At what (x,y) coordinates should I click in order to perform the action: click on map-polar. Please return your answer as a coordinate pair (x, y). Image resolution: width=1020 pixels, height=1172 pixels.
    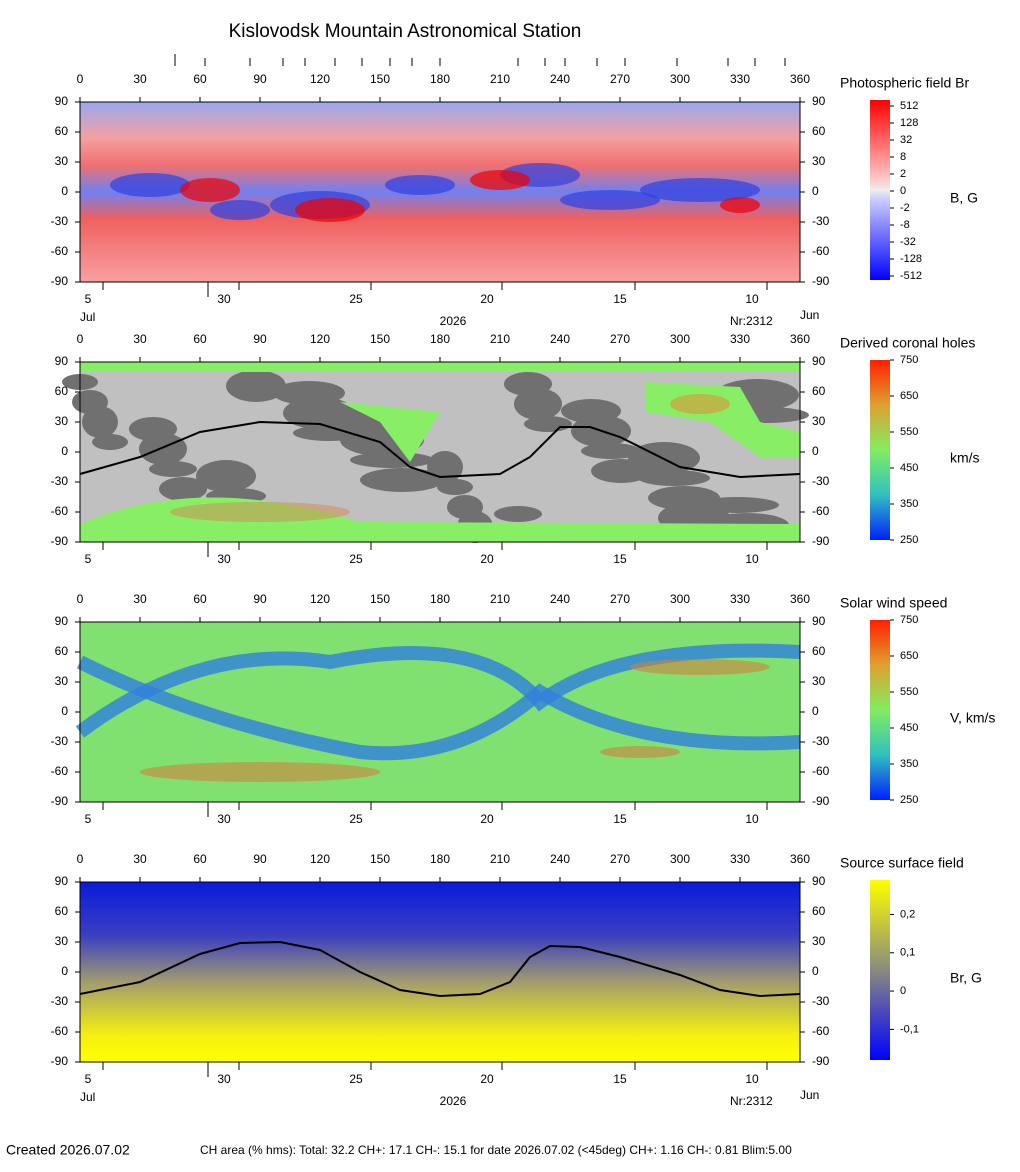
    Looking at the image, I should click on (440, 367).